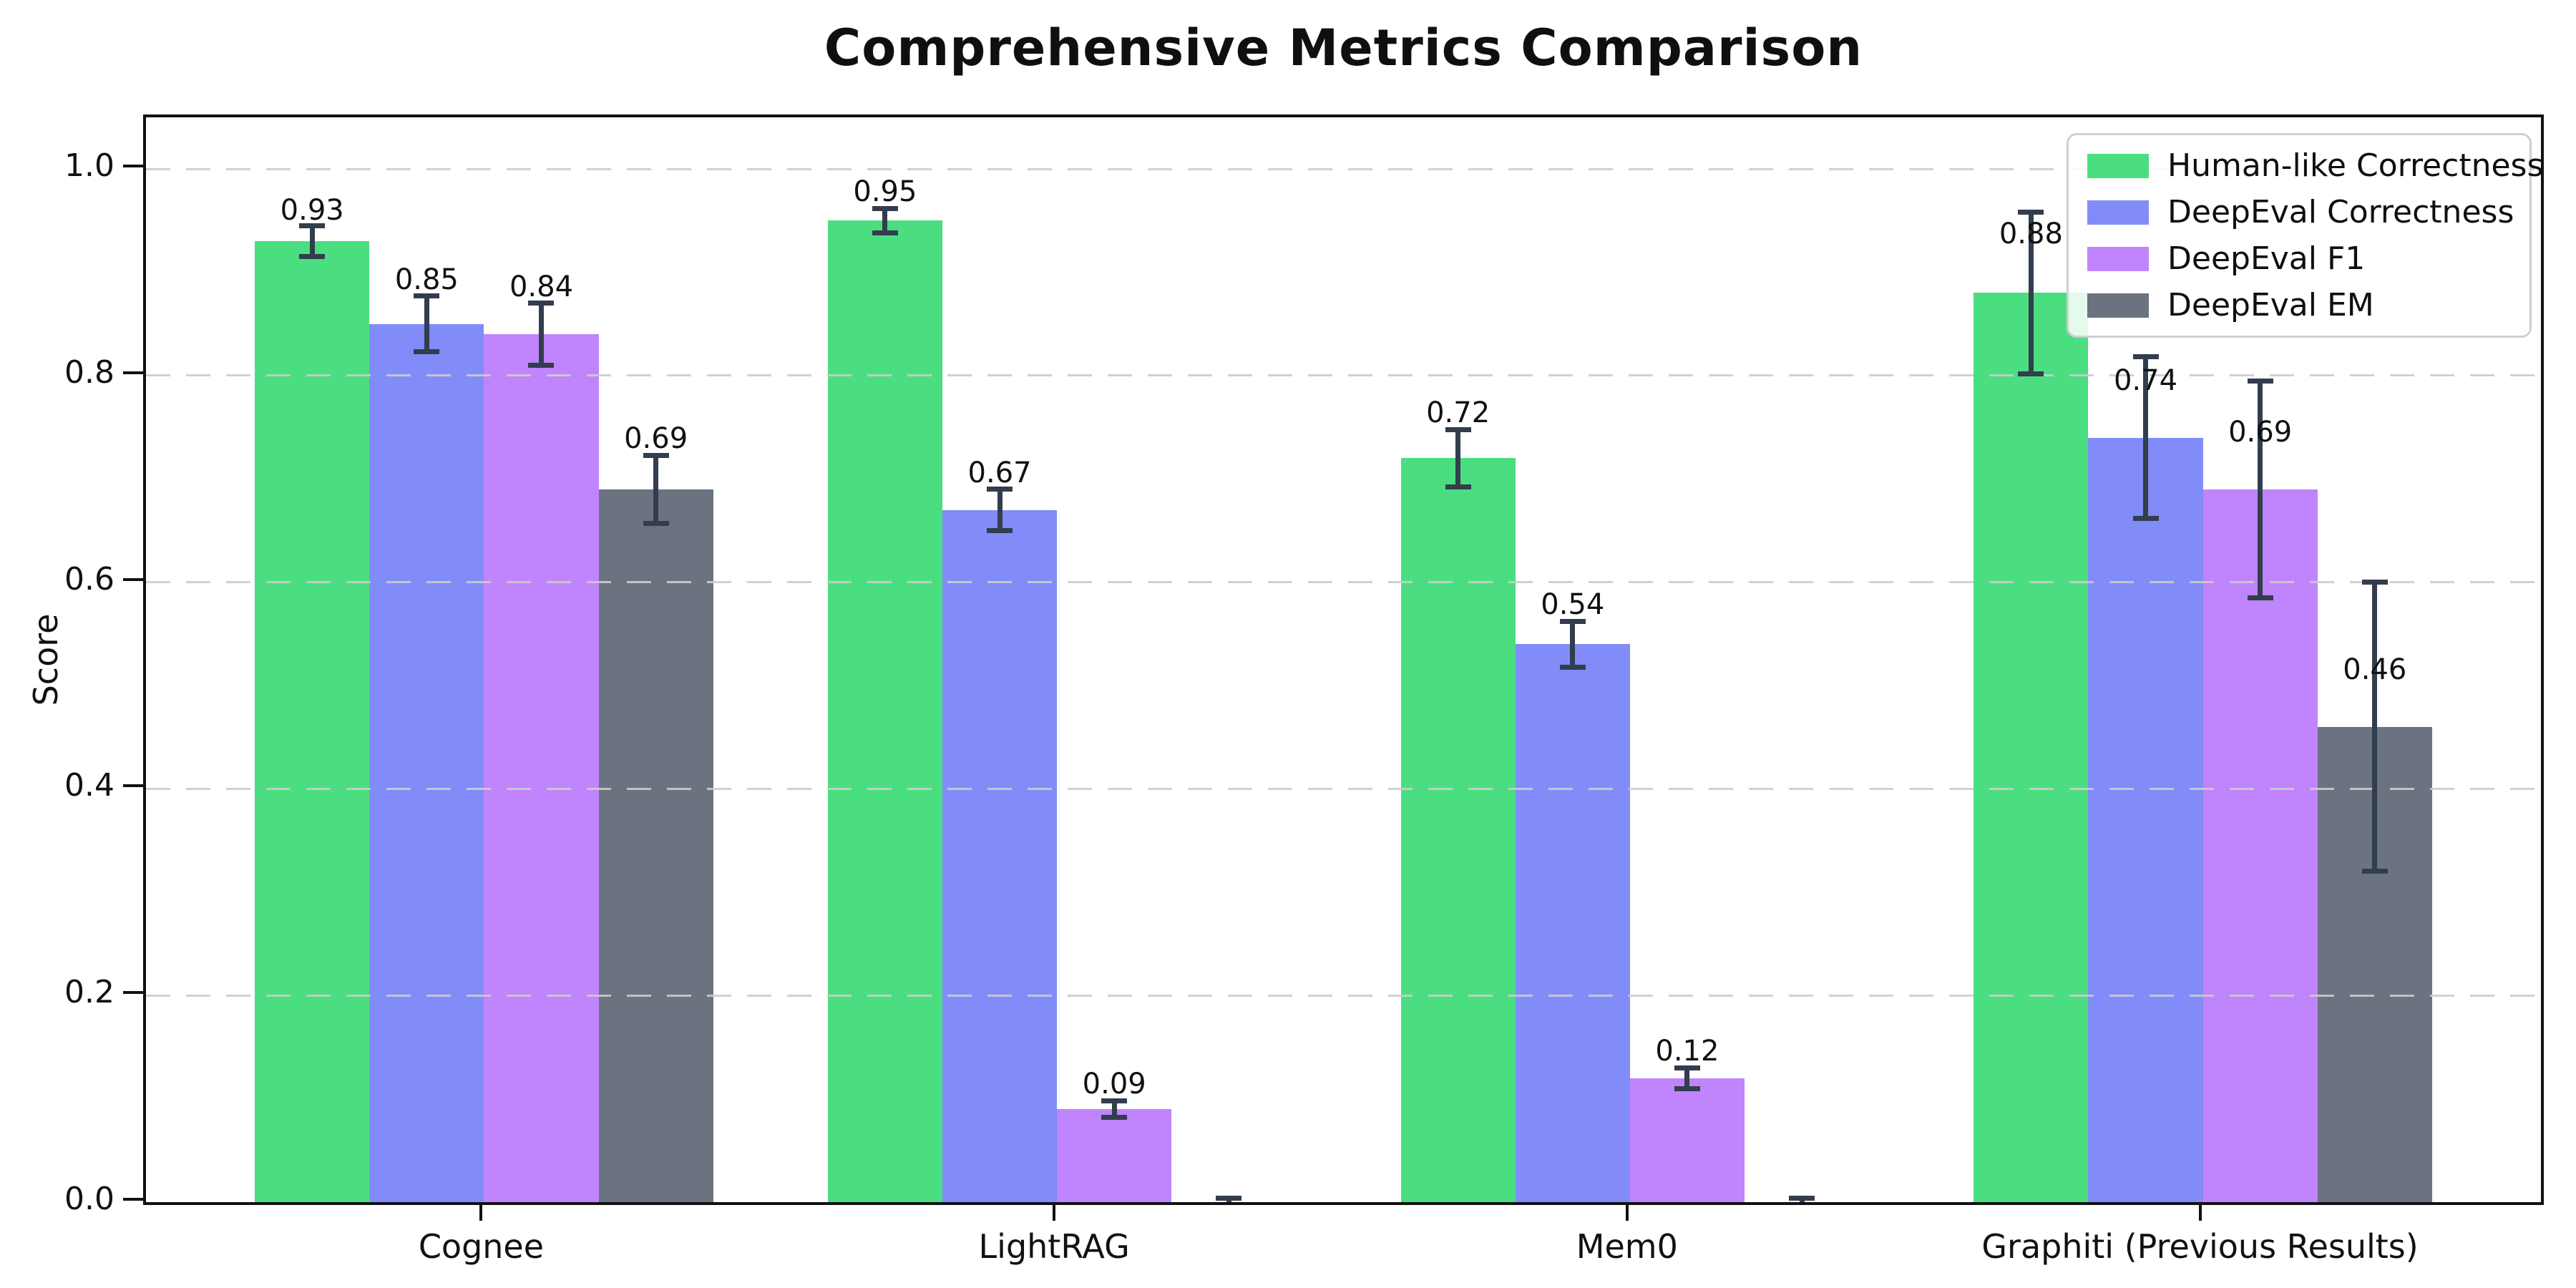 This screenshot has height=1288, width=2576. Describe the element at coordinates (2031, 747) in the screenshot. I see `bar-human-like-correctness-graphiti-previous-results-` at that location.